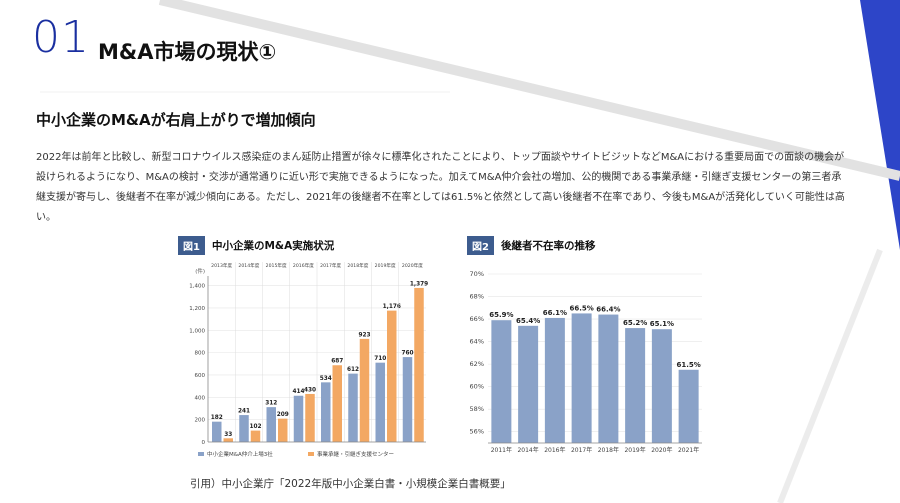  I want to click on chart2-y-tick-label: 56%, so click(477, 432).